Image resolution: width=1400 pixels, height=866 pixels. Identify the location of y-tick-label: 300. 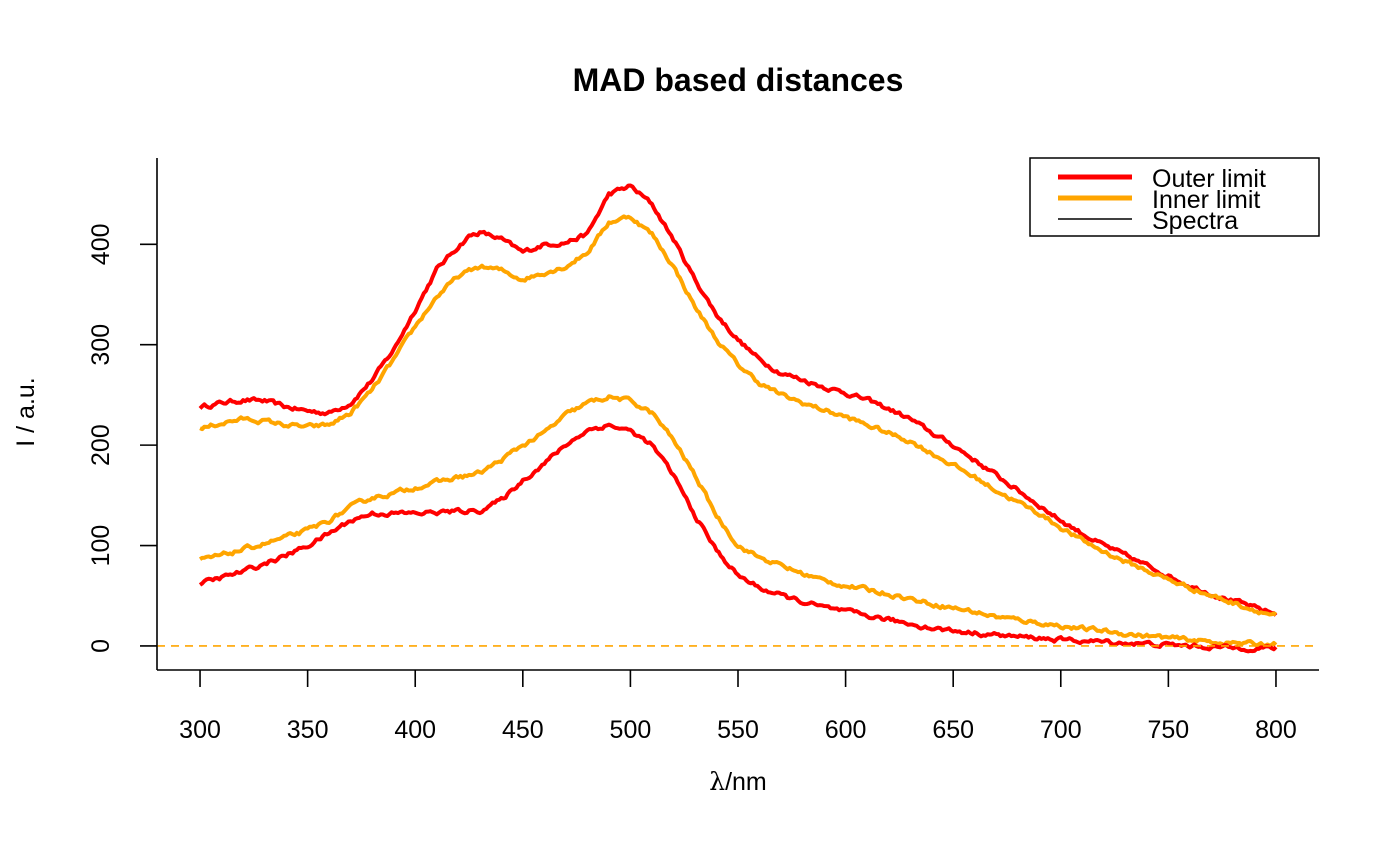
(101, 345).